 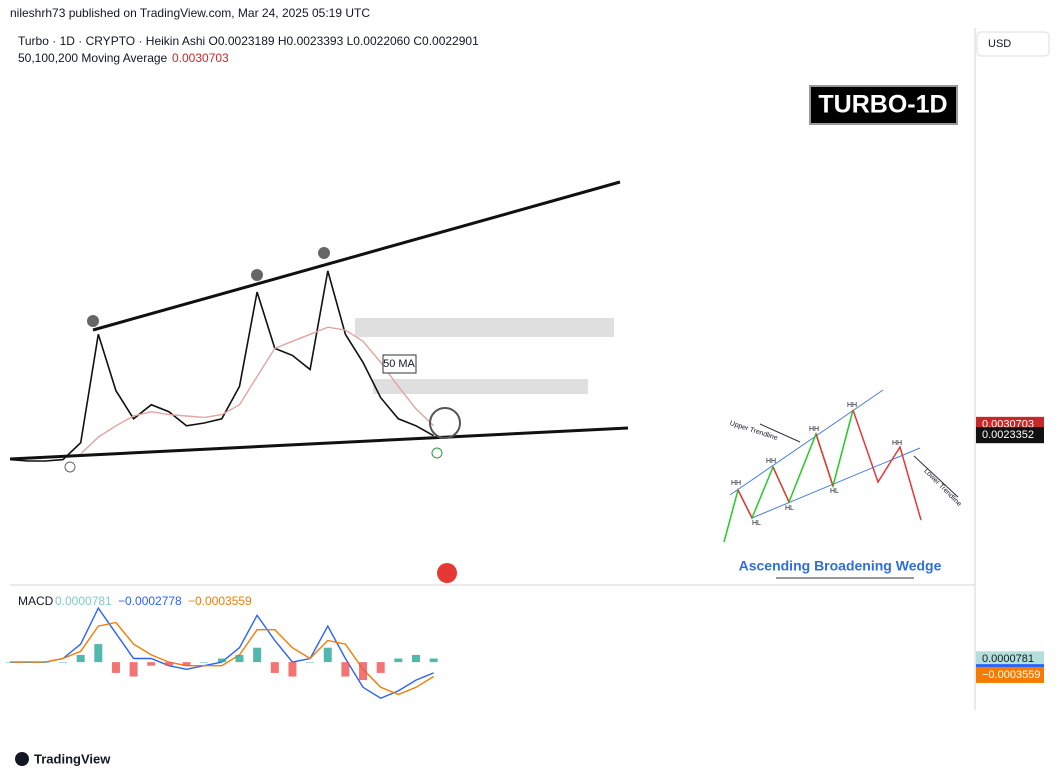 I want to click on highlight-circle, so click(x=445, y=423).